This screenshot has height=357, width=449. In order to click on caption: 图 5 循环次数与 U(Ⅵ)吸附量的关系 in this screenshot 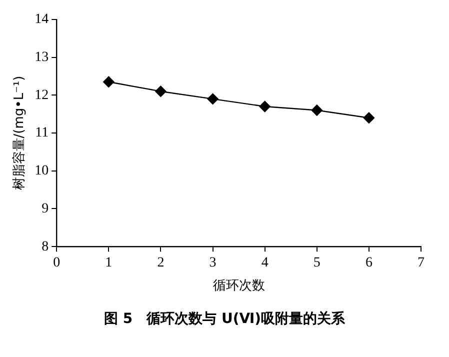, I will do `click(224, 319)`.